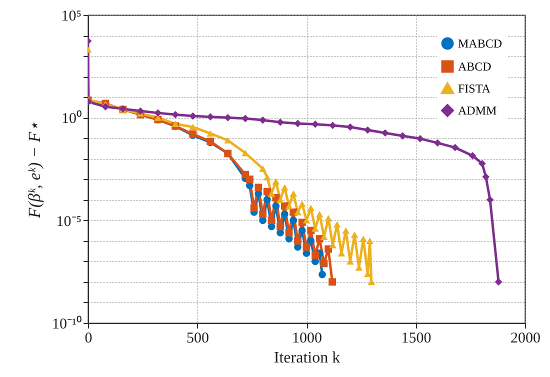 This screenshot has height=377, width=550. Describe the element at coordinates (477, 111) in the screenshot. I see `legend-label: ADMM` at that location.